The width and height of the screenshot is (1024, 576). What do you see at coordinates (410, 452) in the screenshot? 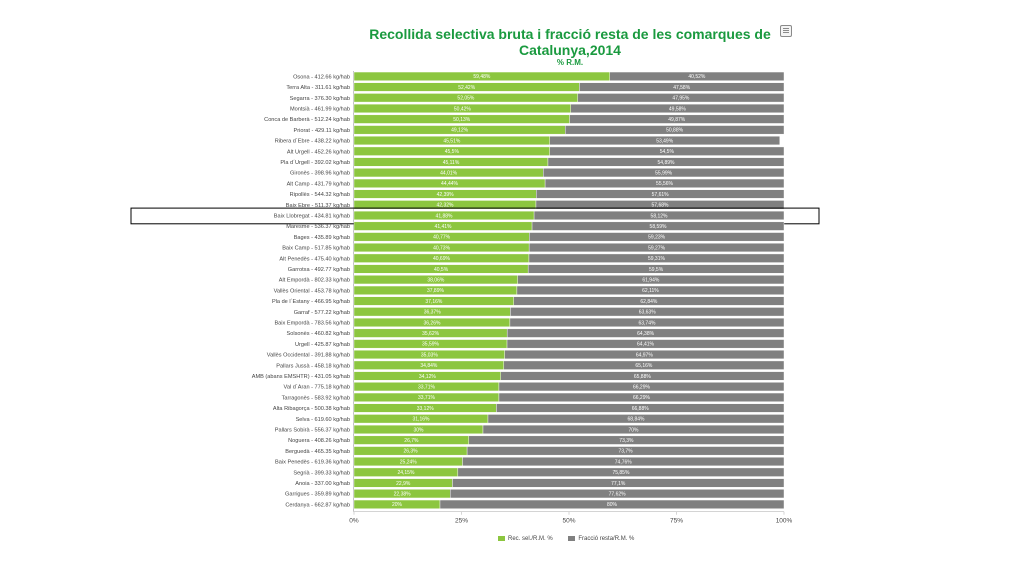
I see `data-label-rec-sel: 26,3%` at bounding box center [410, 452].